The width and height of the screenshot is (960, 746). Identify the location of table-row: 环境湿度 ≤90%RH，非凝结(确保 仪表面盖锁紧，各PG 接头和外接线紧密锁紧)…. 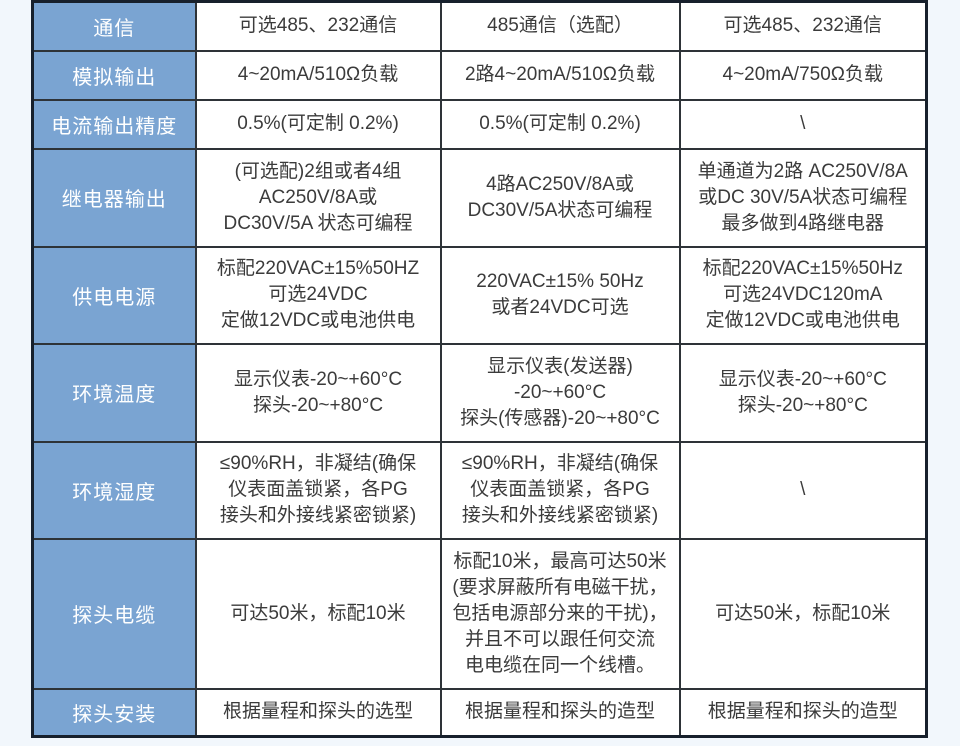
(479, 490).